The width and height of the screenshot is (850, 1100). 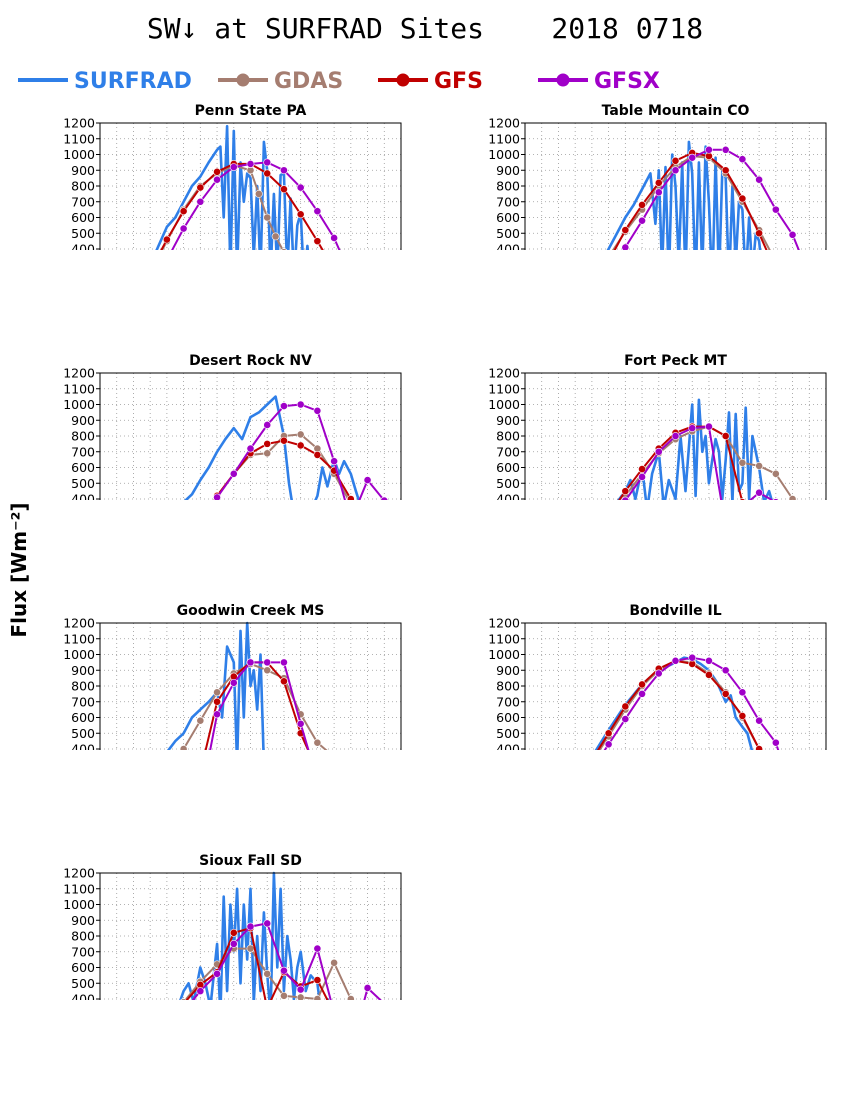 What do you see at coordinates (222, 207) in the screenshot?
I see `series-line-gdas` at bounding box center [222, 207].